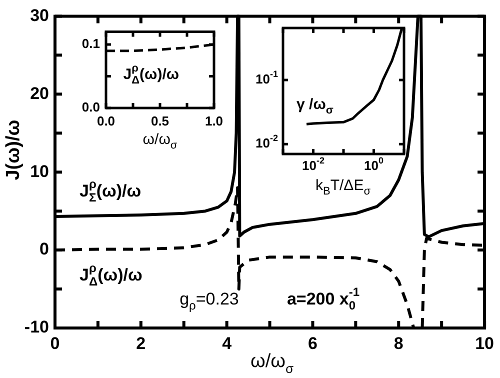 The image size is (500, 378). What do you see at coordinates (227, 343) in the screenshot?
I see `x-tick-label: 4` at bounding box center [227, 343].